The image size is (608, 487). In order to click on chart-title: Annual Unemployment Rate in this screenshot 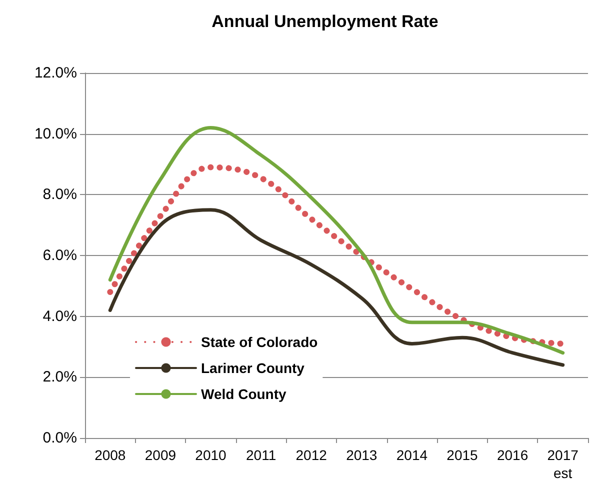, I will do `click(325, 21)`.